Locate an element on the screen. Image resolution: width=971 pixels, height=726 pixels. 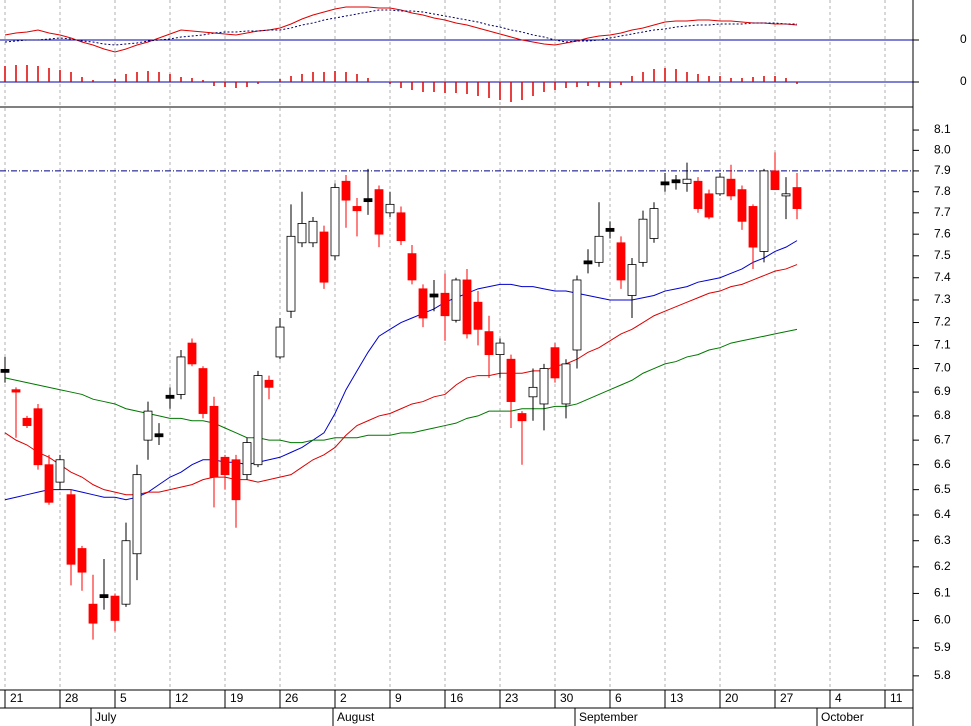
x-tick-label: 16 is located at coordinates (457, 698).